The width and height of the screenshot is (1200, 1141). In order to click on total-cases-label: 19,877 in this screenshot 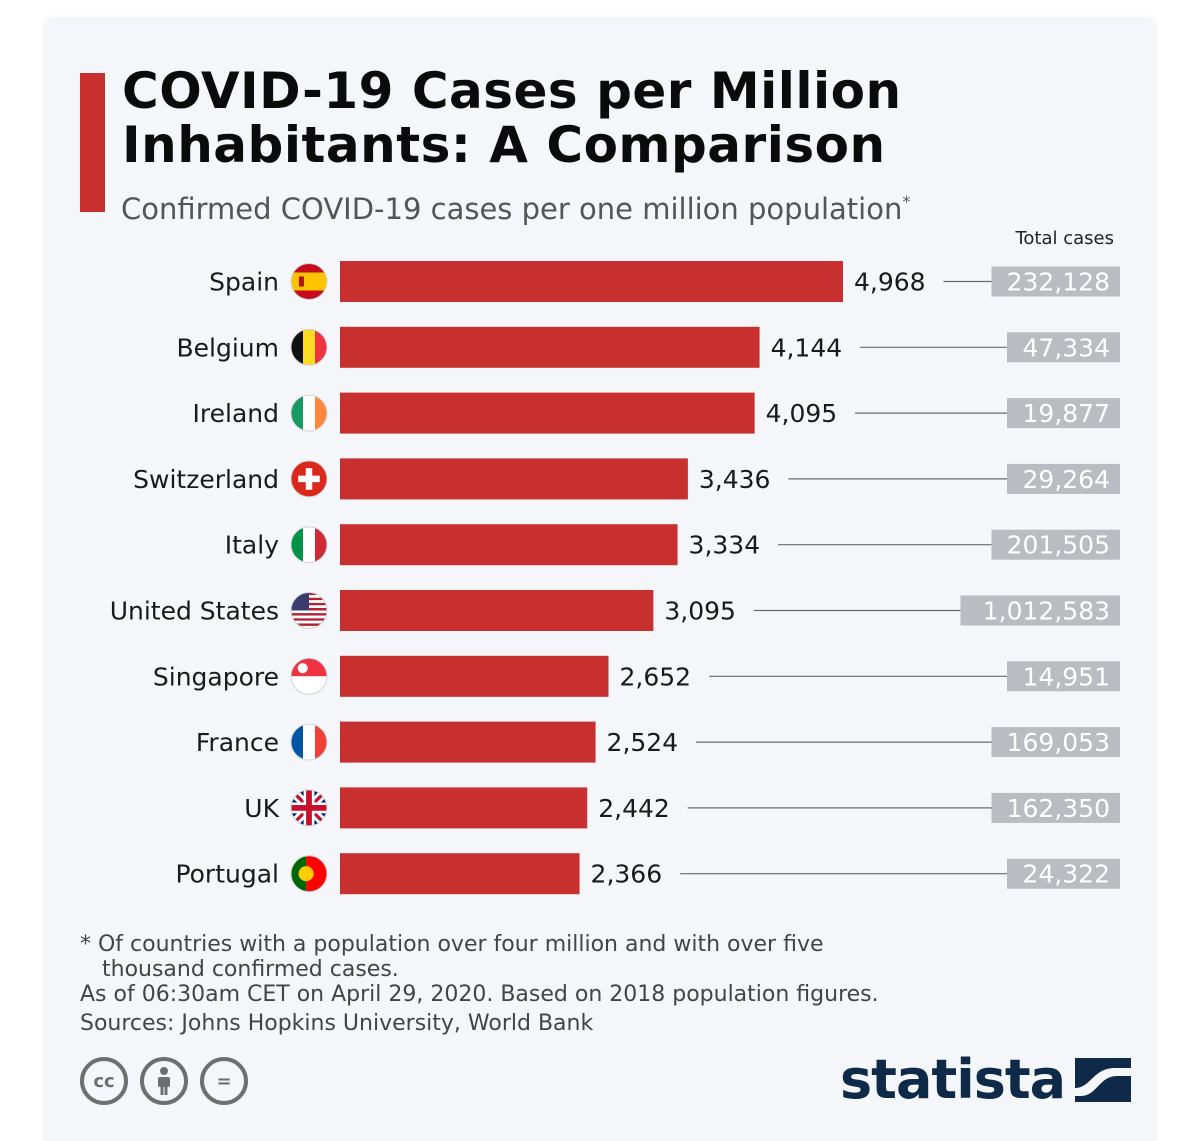, I will do `click(1066, 413)`.